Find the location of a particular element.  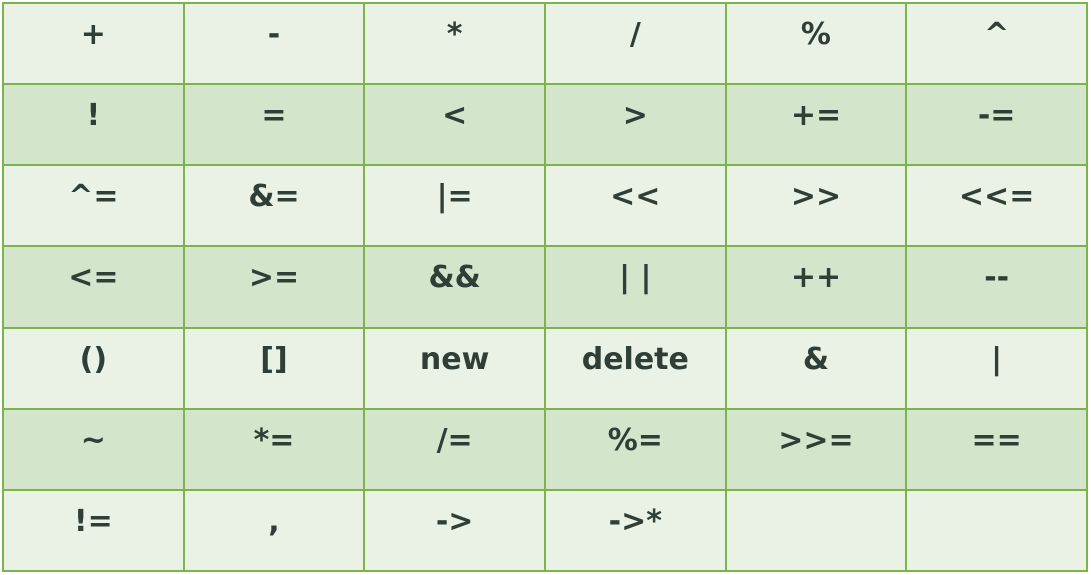

table-row: ^= &= |= << >> <<= is located at coordinates (545, 206).